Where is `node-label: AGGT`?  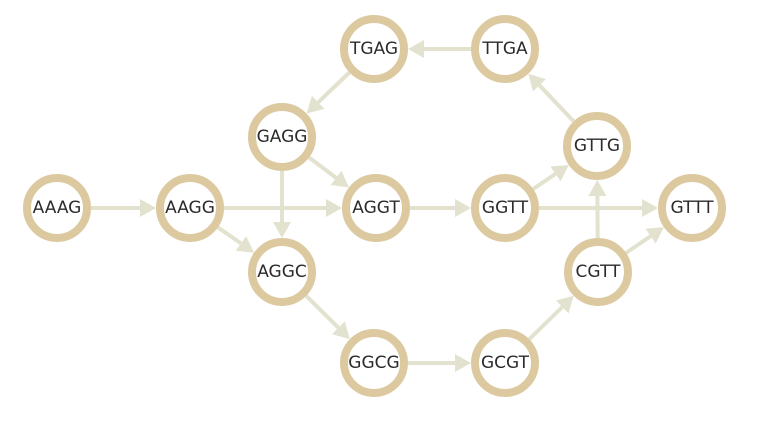
node-label: AGGT is located at coordinates (376, 208).